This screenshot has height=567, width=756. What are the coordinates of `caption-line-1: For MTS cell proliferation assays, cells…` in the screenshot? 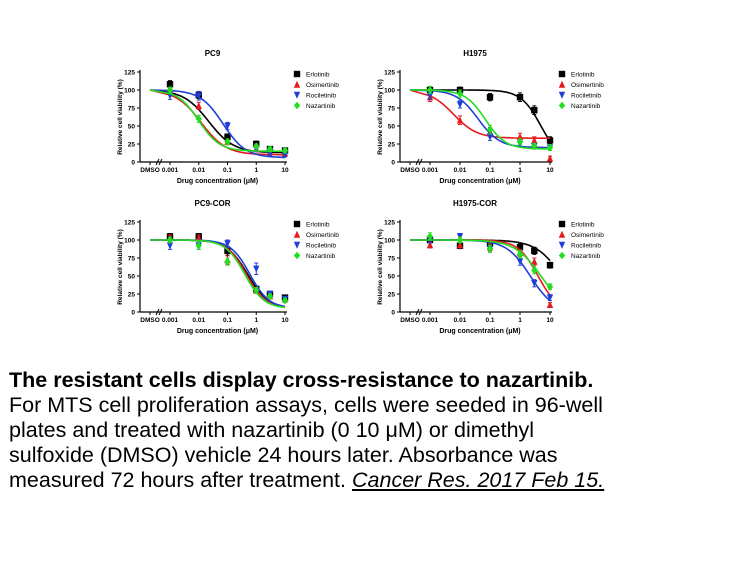 It's located at (306, 405).